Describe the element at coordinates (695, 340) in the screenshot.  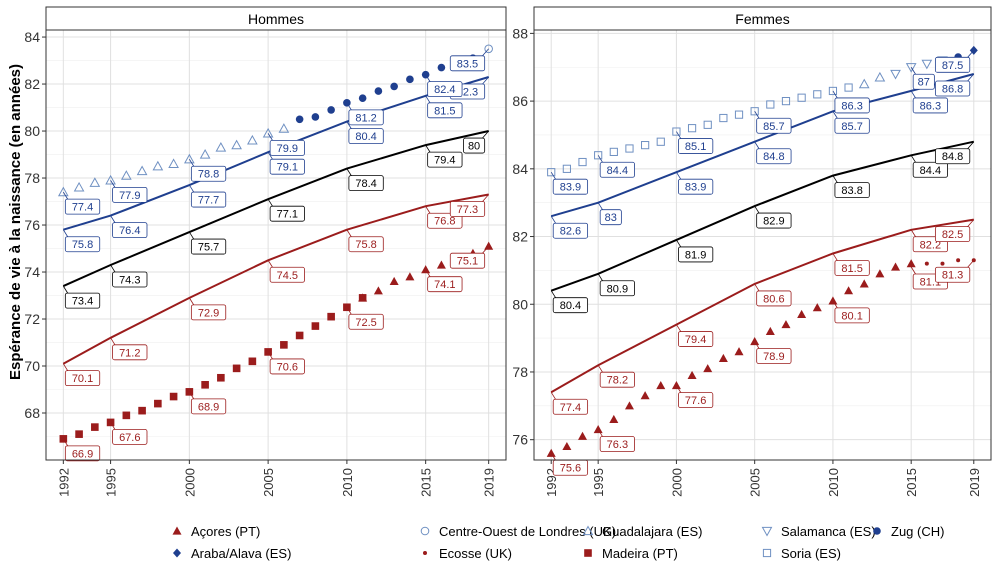
I see `data-label: 79.4` at that location.